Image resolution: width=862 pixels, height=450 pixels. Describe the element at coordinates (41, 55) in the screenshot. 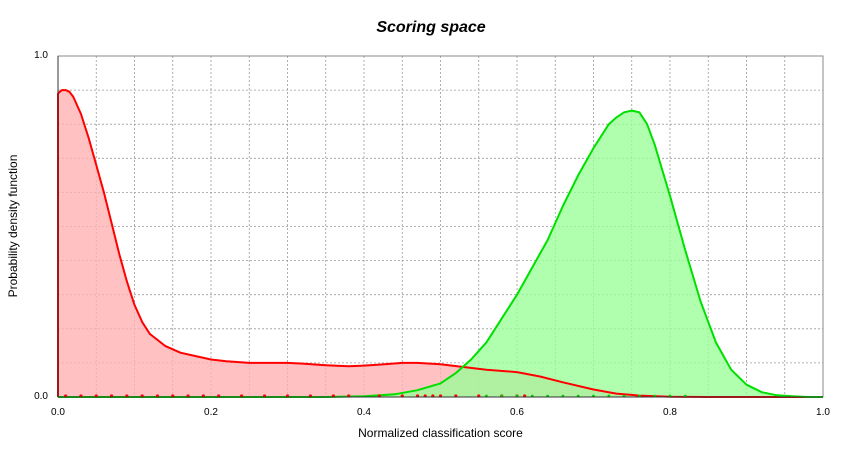

I see `y-tick-label: 1.0` at that location.